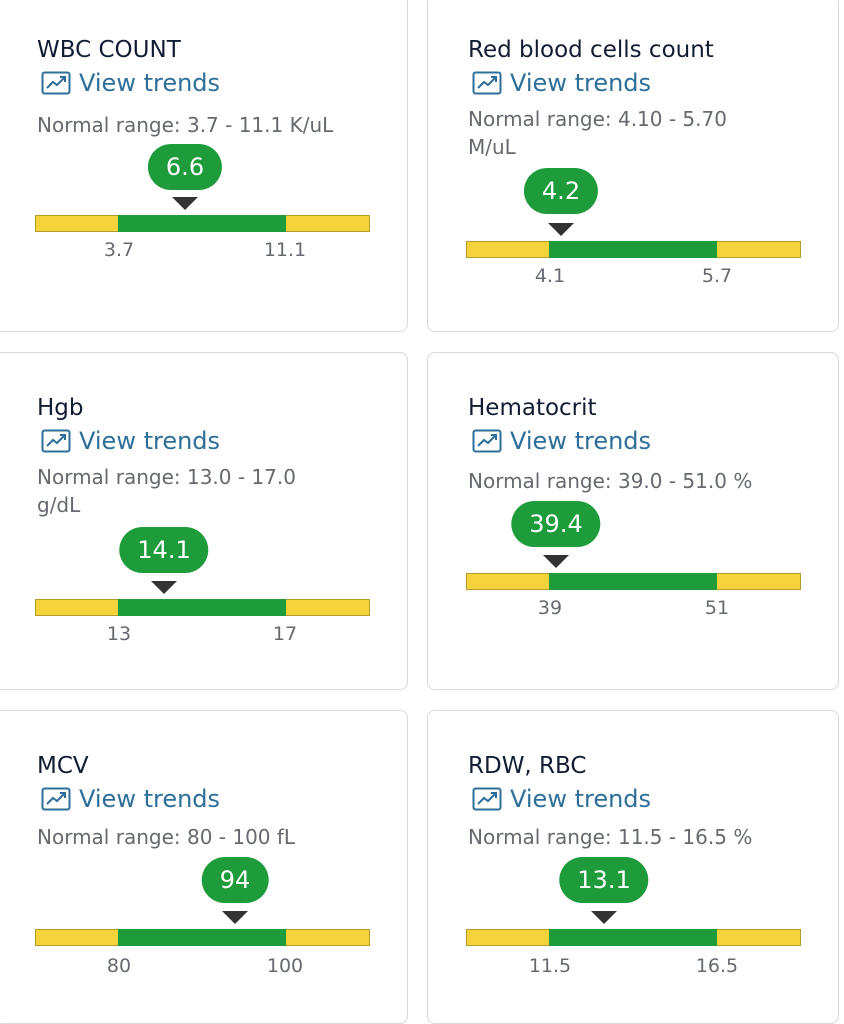  Describe the element at coordinates (166, 491) in the screenshot. I see `normal-range-text: Normal range: 13.0 - 17.0 g/dL` at that location.